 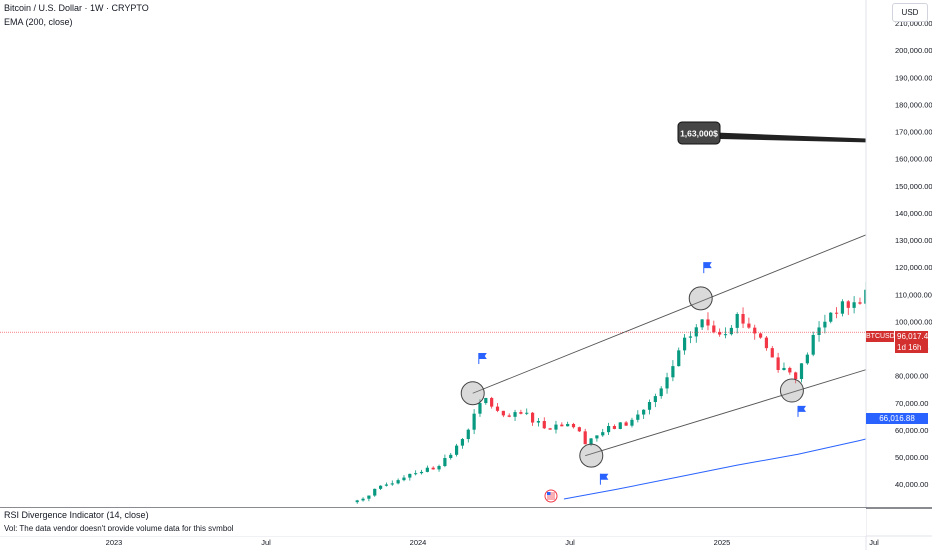 What do you see at coordinates (700, 298) in the screenshot?
I see `touch-point-circle` at bounding box center [700, 298].